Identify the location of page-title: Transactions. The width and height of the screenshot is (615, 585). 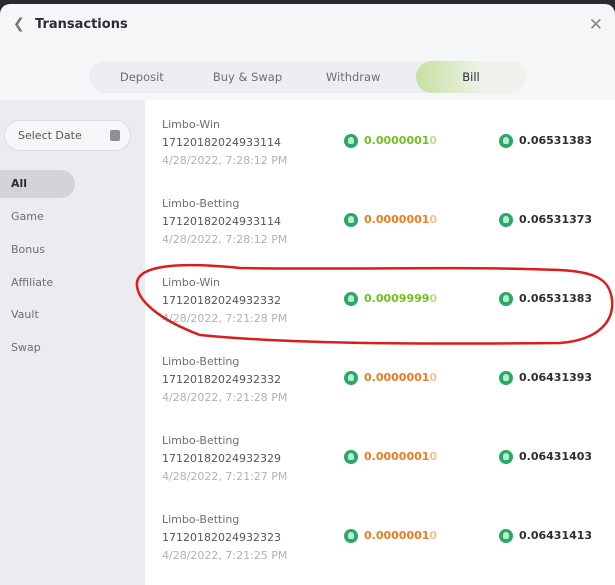
(81, 24).